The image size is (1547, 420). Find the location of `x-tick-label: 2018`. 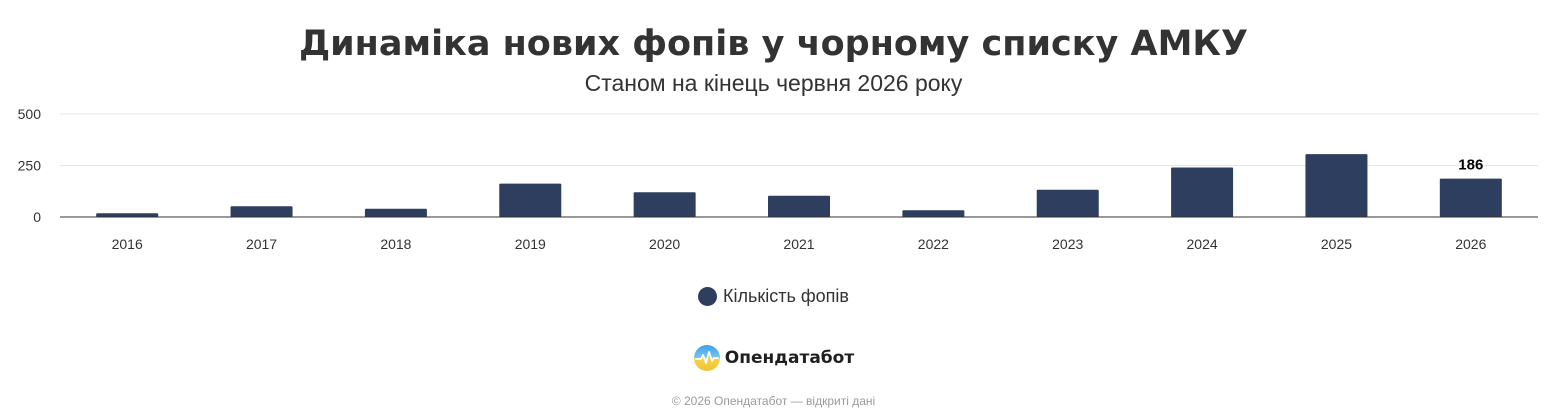

x-tick-label: 2018 is located at coordinates (395, 244).